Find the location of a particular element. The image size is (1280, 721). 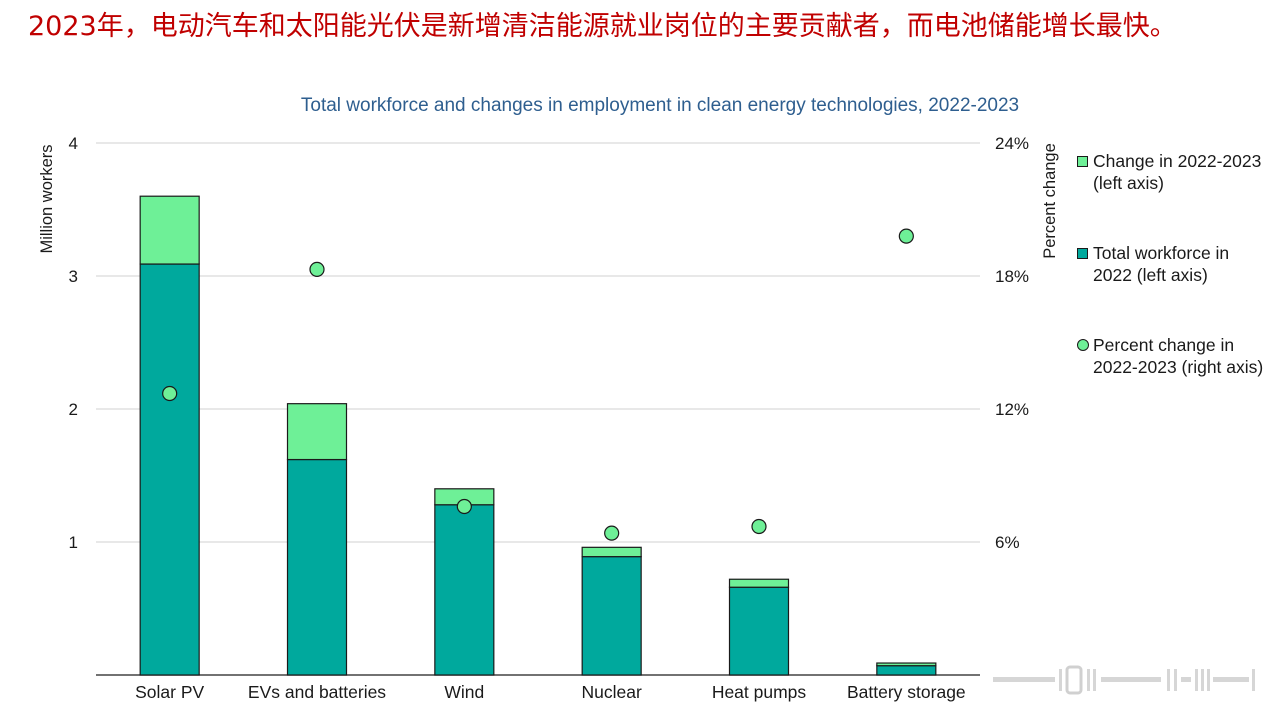

x-tick-label: Solar PV is located at coordinates (169, 692).